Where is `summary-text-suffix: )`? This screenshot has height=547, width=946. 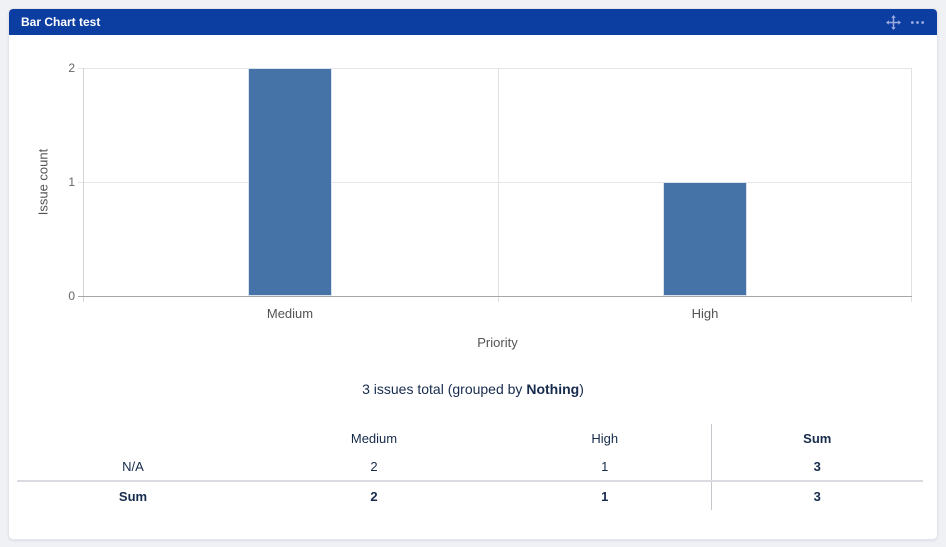 summary-text-suffix: ) is located at coordinates (581, 389).